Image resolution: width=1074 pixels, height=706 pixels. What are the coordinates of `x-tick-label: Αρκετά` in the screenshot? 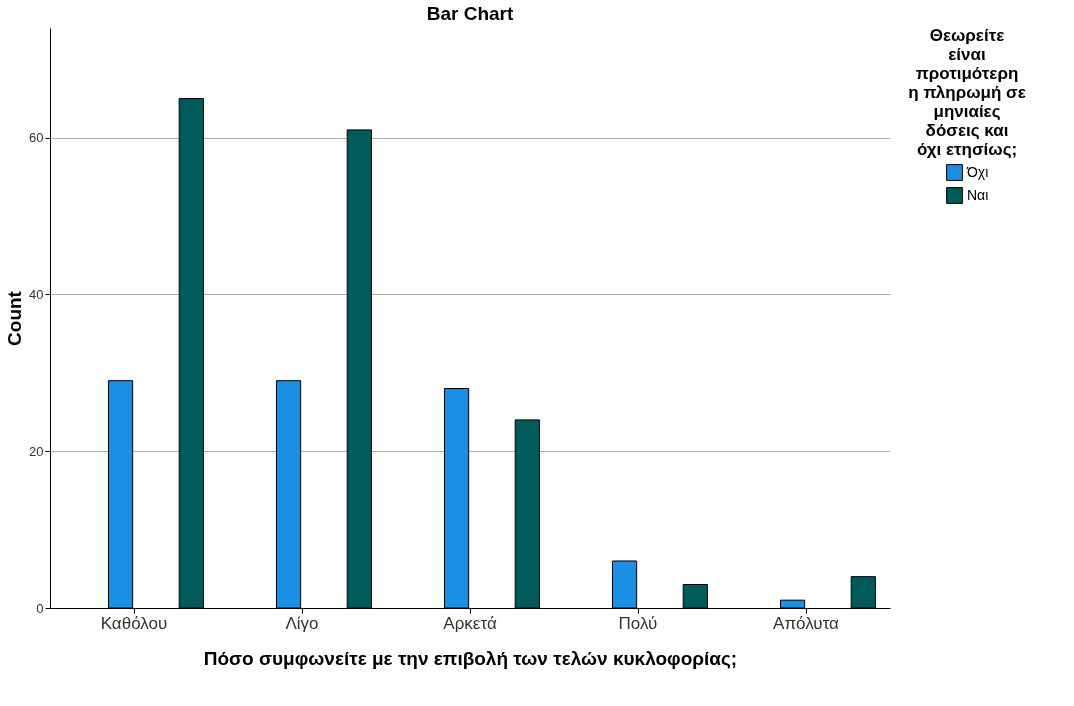 It's located at (470, 623).